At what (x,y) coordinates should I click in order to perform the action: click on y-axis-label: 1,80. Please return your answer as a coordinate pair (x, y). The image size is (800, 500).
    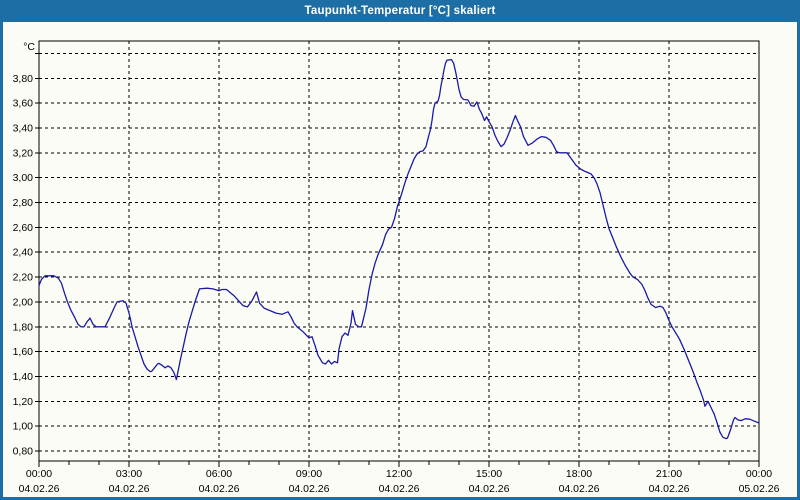
    Looking at the image, I should click on (23, 327).